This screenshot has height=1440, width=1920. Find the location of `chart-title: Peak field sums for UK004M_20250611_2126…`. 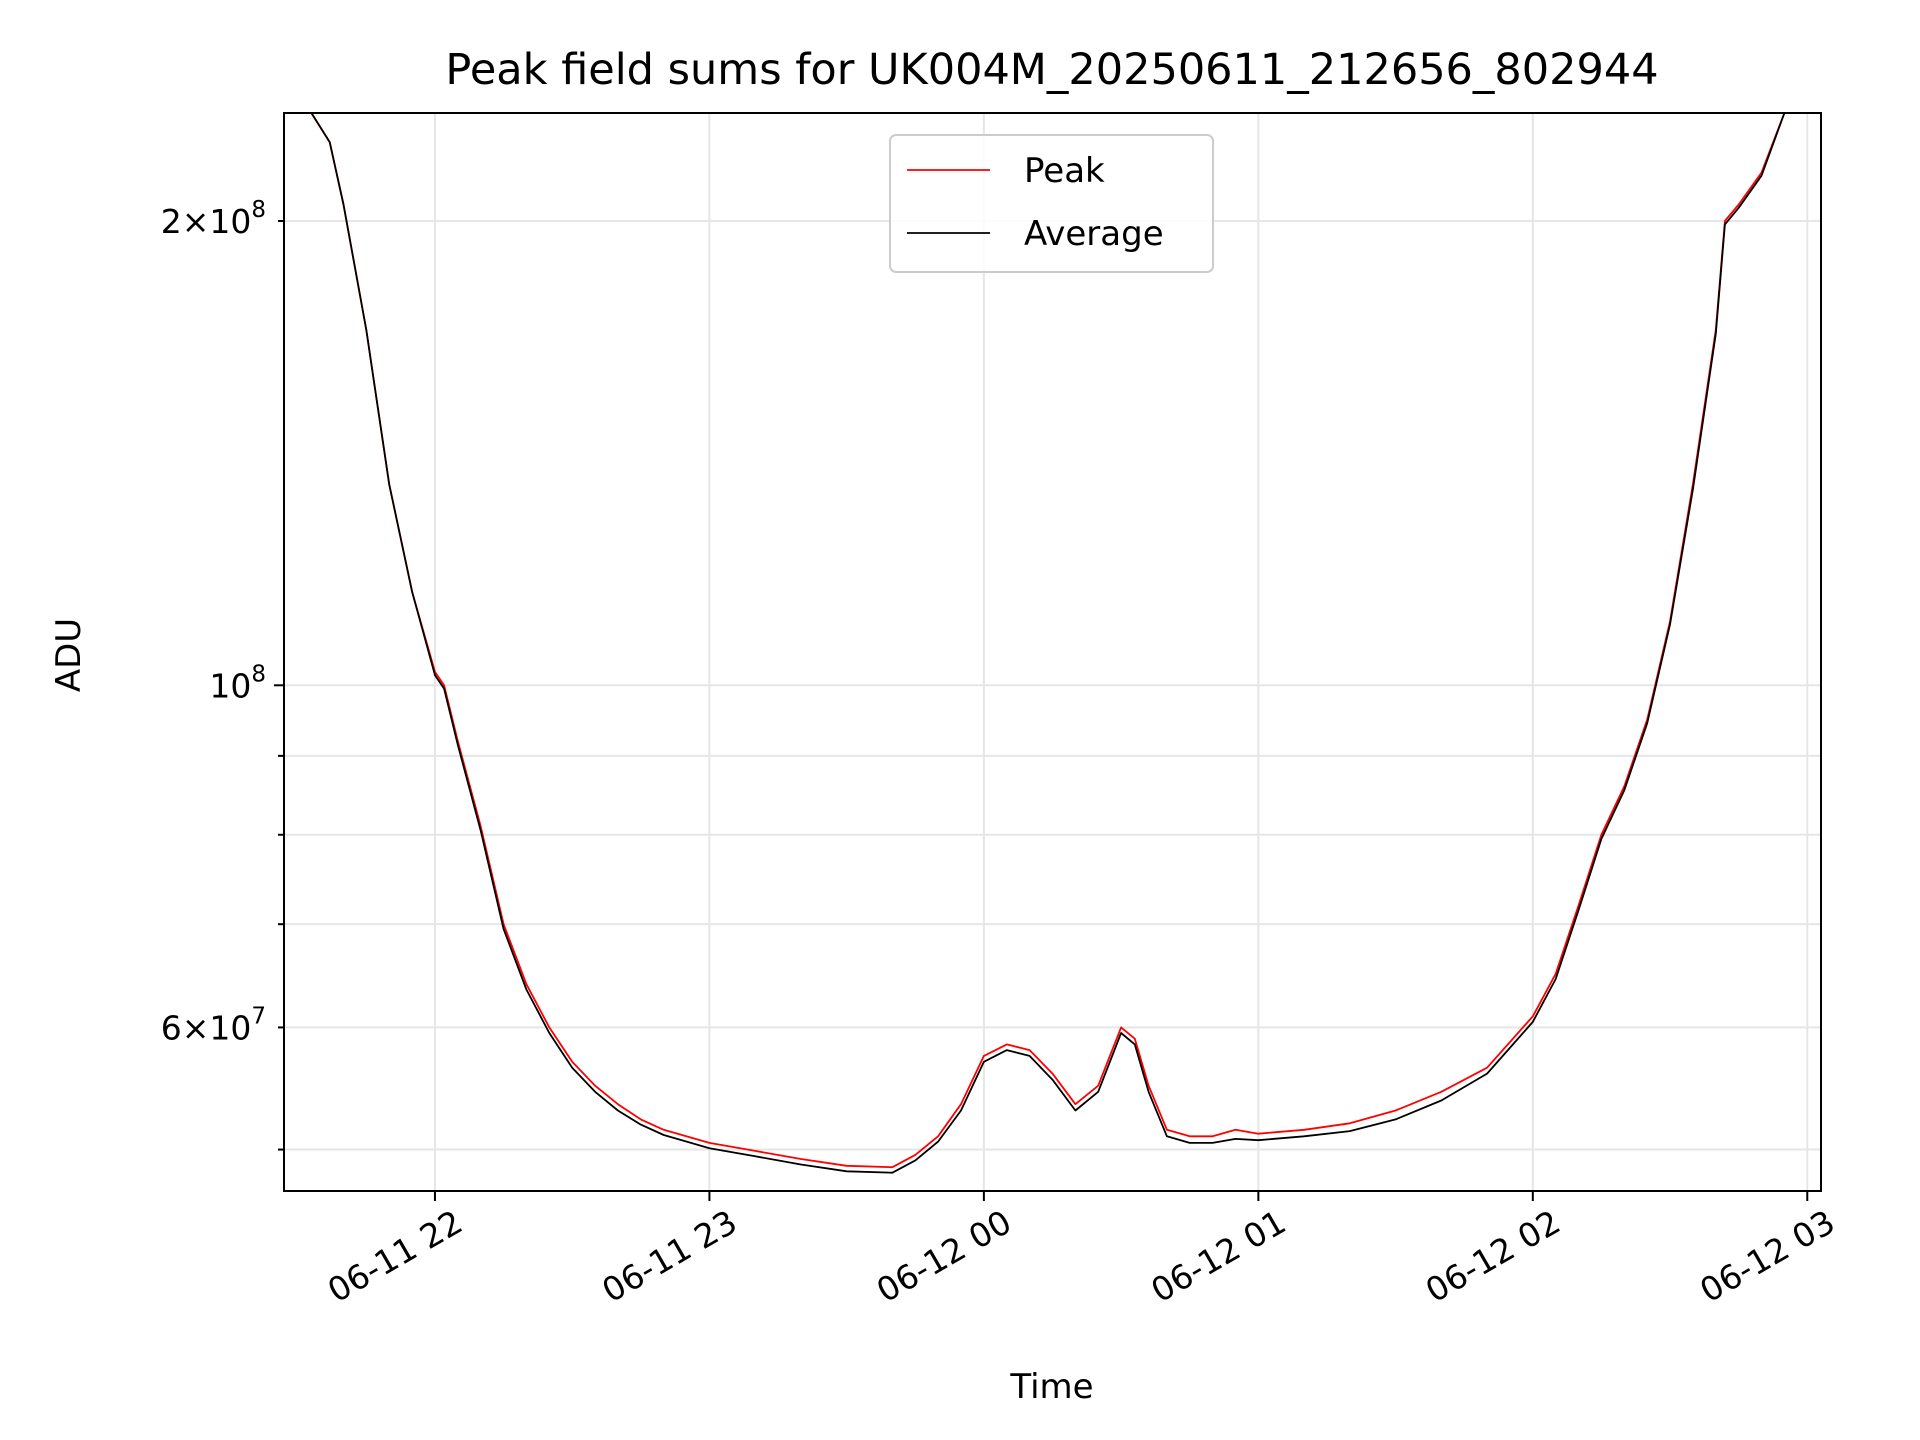

chart-title: Peak field sums for UK004M_20250611_2126… is located at coordinates (1051, 70).